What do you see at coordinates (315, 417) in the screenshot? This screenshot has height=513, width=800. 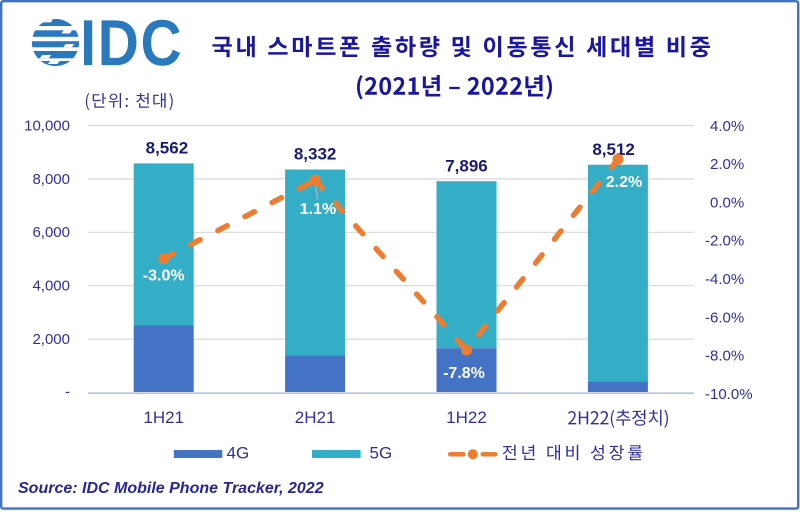 I see `svg-text: 2H21` at bounding box center [315, 417].